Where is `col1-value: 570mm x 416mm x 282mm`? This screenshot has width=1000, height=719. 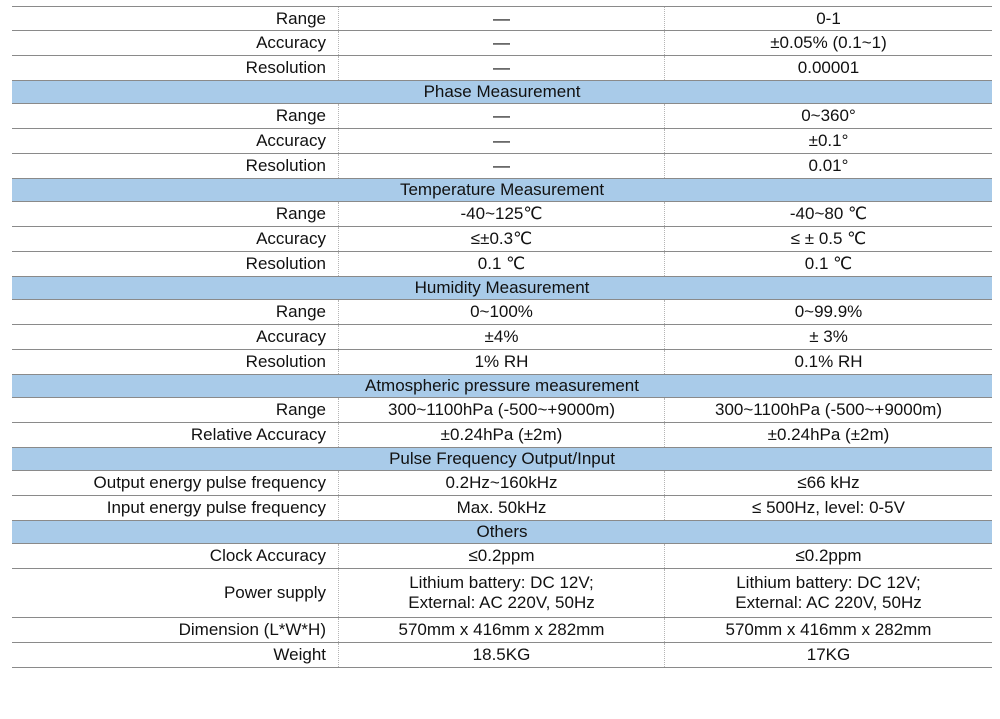 col1-value: 570mm x 416mm x 282mm is located at coordinates (501, 629).